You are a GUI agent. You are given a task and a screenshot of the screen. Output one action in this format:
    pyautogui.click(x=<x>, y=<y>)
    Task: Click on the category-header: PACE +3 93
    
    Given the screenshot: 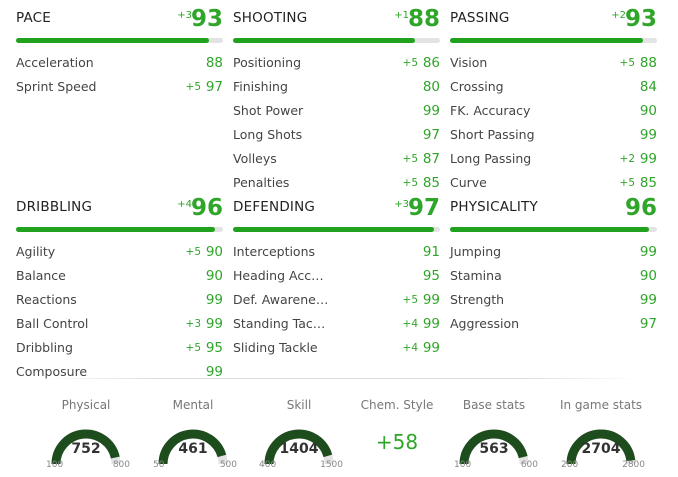 What is the action you would take?
    pyautogui.click(x=119, y=21)
    